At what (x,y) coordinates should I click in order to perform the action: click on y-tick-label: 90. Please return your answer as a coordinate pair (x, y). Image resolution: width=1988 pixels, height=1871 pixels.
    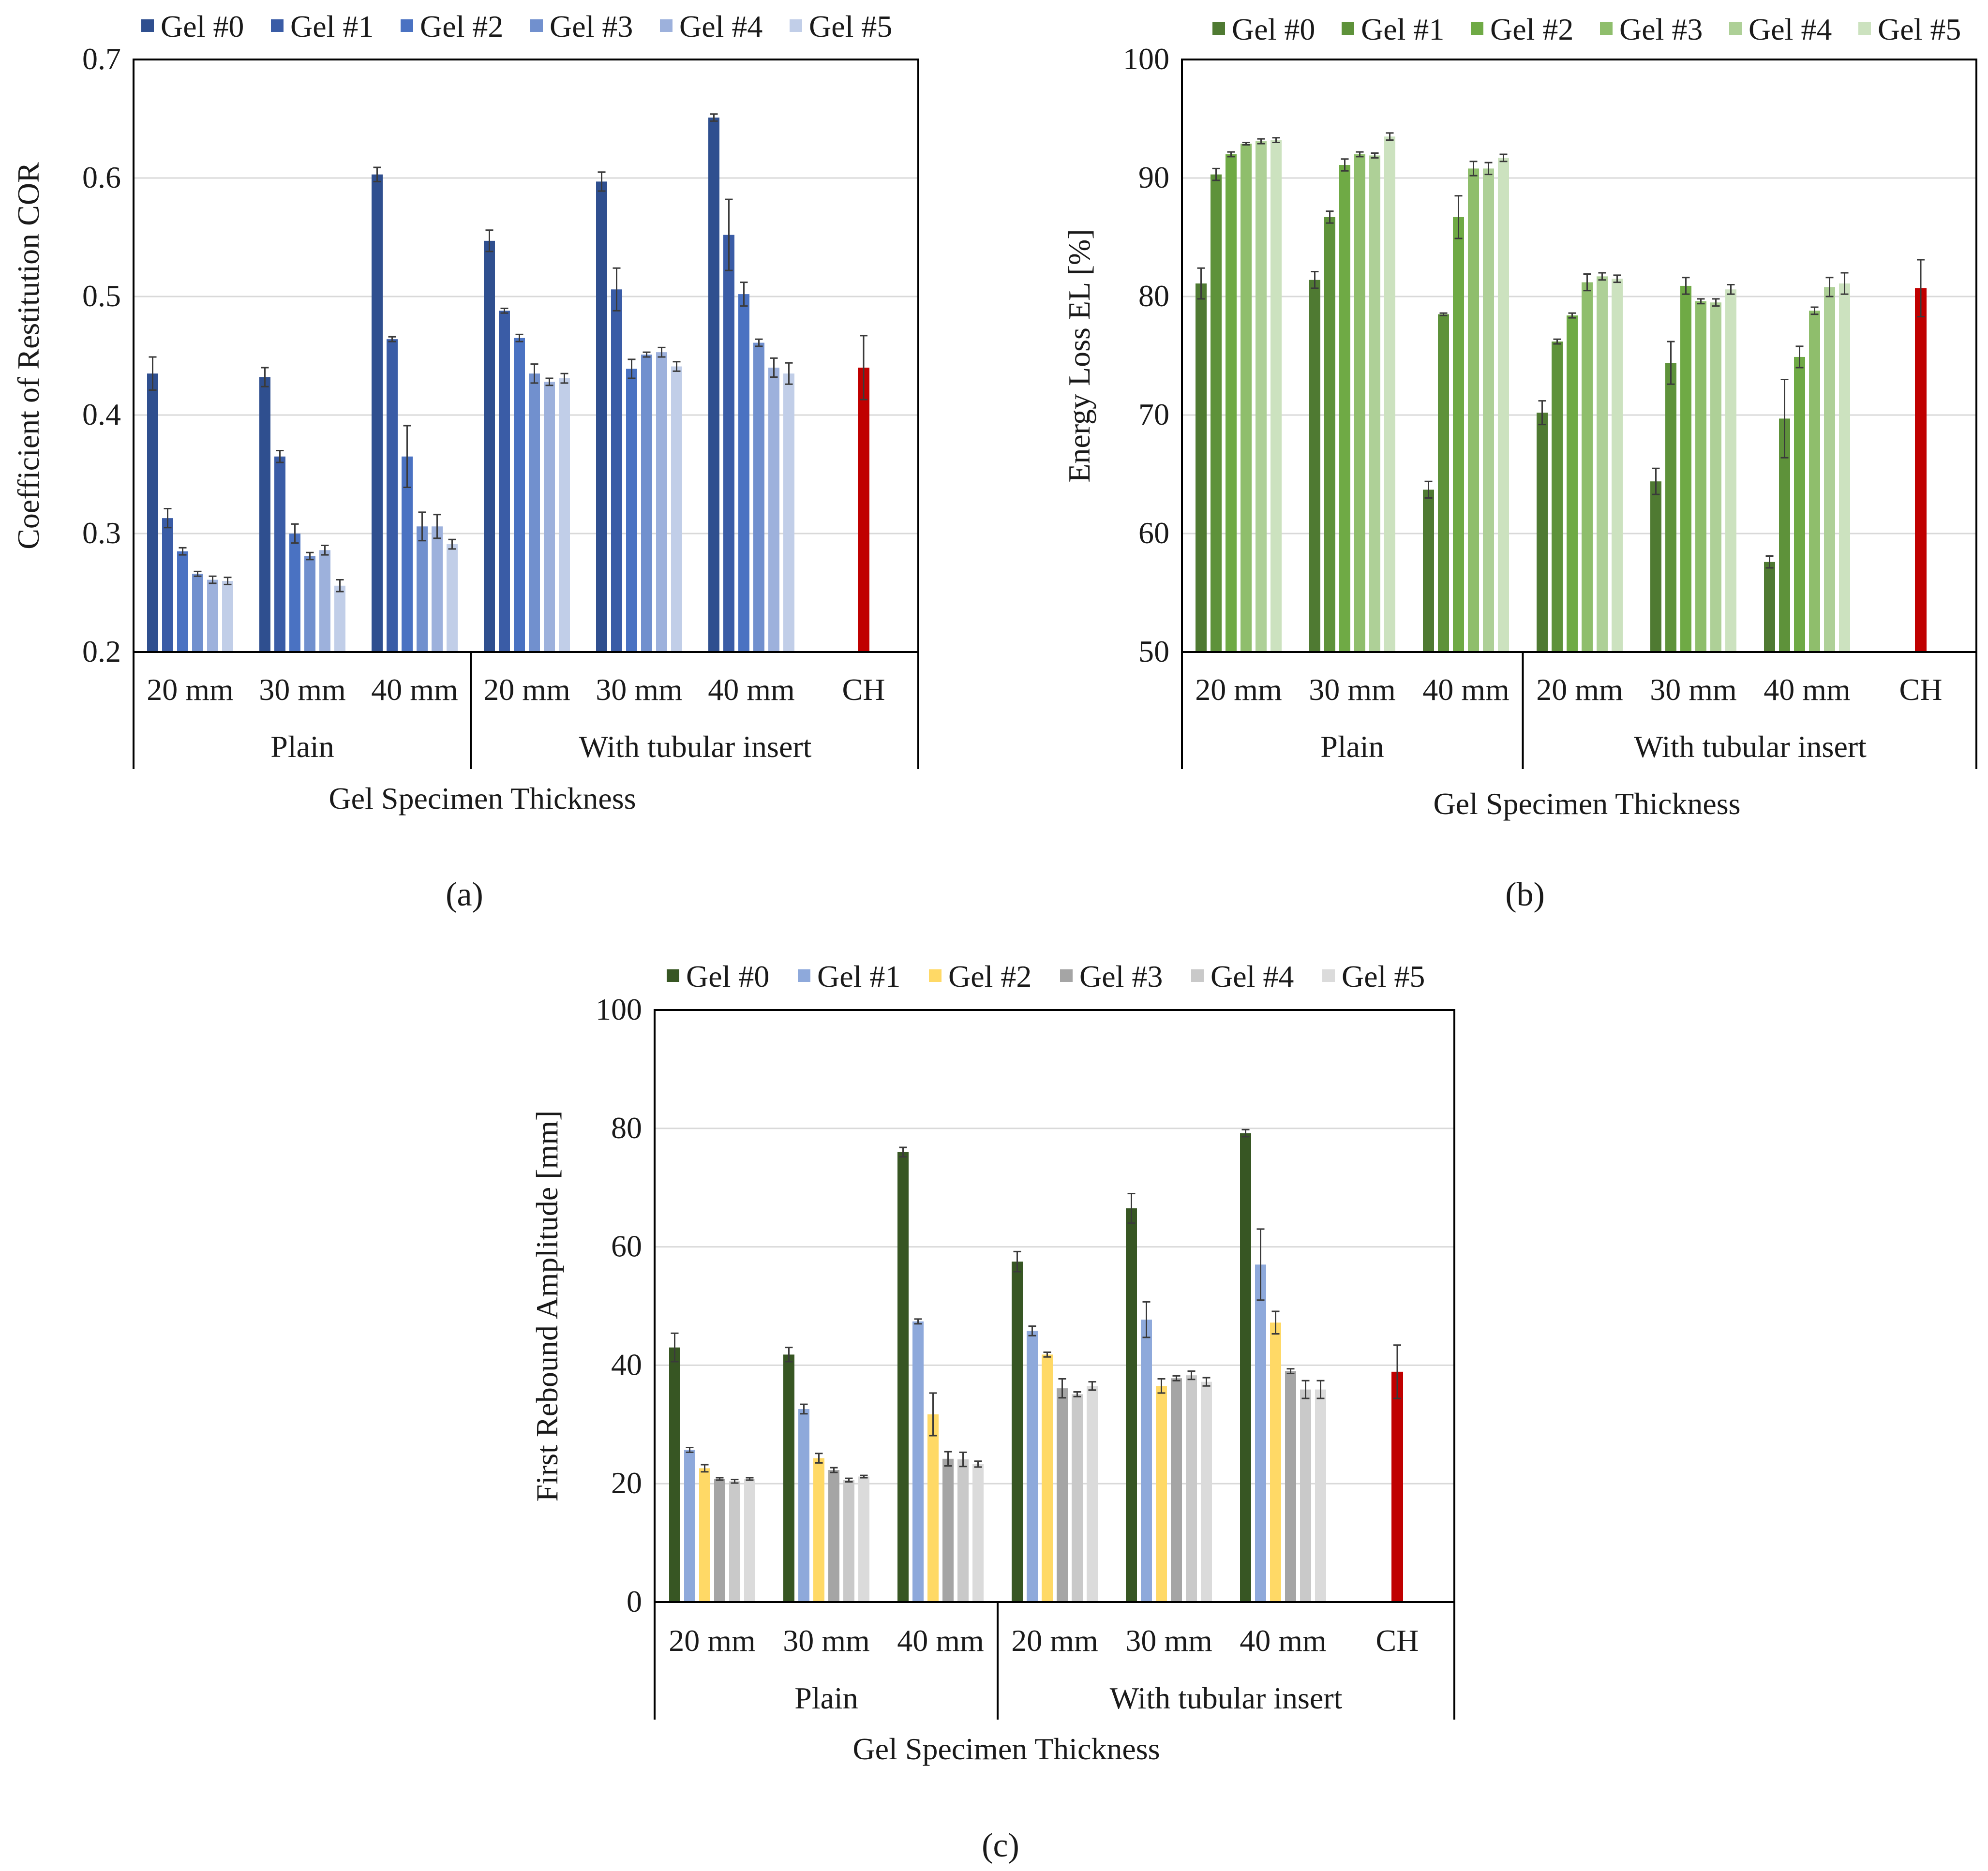
    Looking at the image, I should click on (1153, 177).